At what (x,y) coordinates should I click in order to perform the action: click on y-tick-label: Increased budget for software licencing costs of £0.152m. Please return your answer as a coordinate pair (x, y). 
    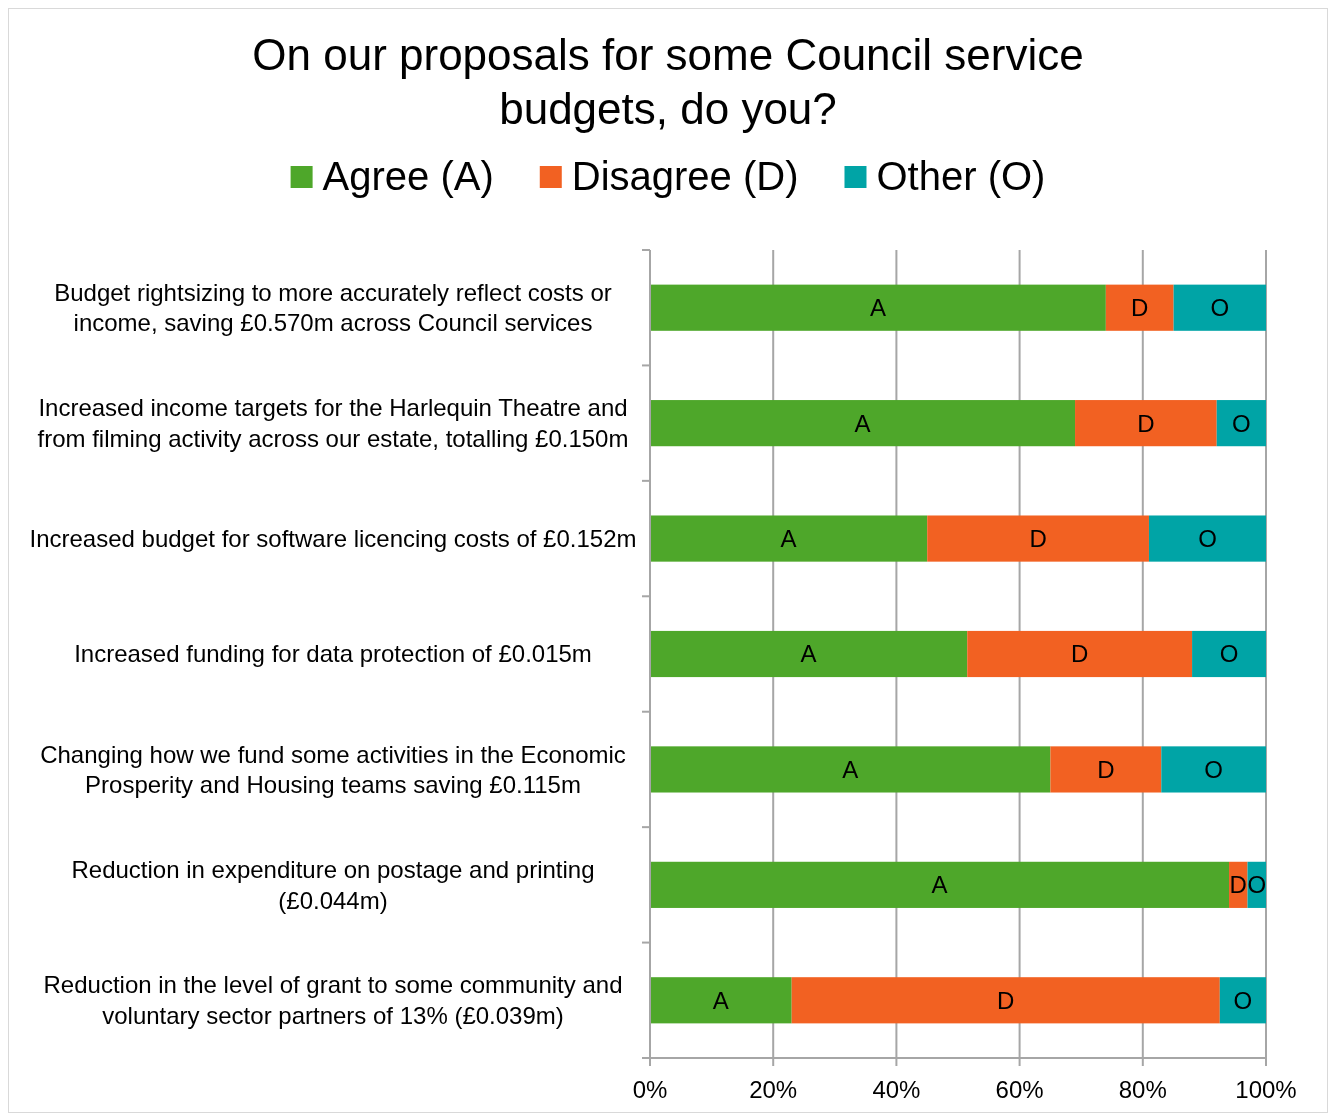
    Looking at the image, I should click on (333, 538).